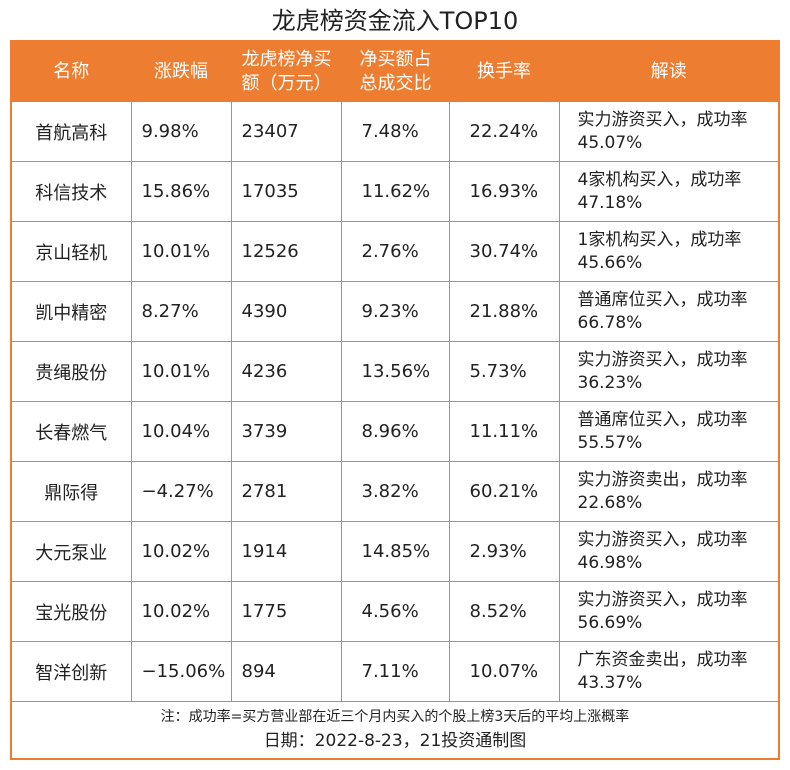 This screenshot has height=770, width=790. Describe the element at coordinates (286, 71) in the screenshot. I see `header-net-buy: 龙虎榜净买额（万元）` at that location.